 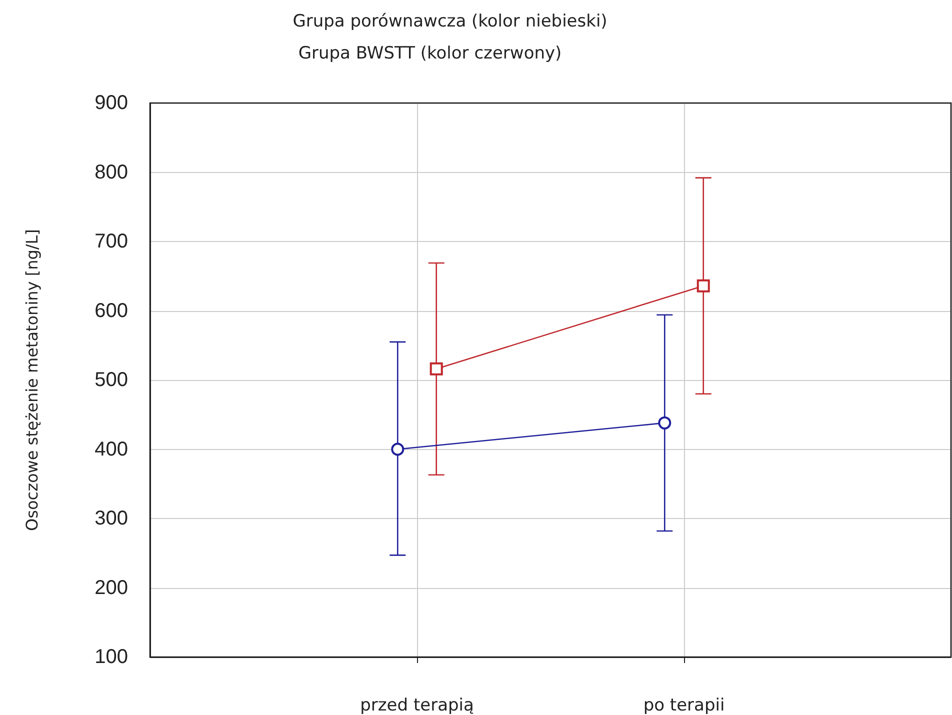 I want to click on y-tick-label: 300, so click(x=111, y=519).